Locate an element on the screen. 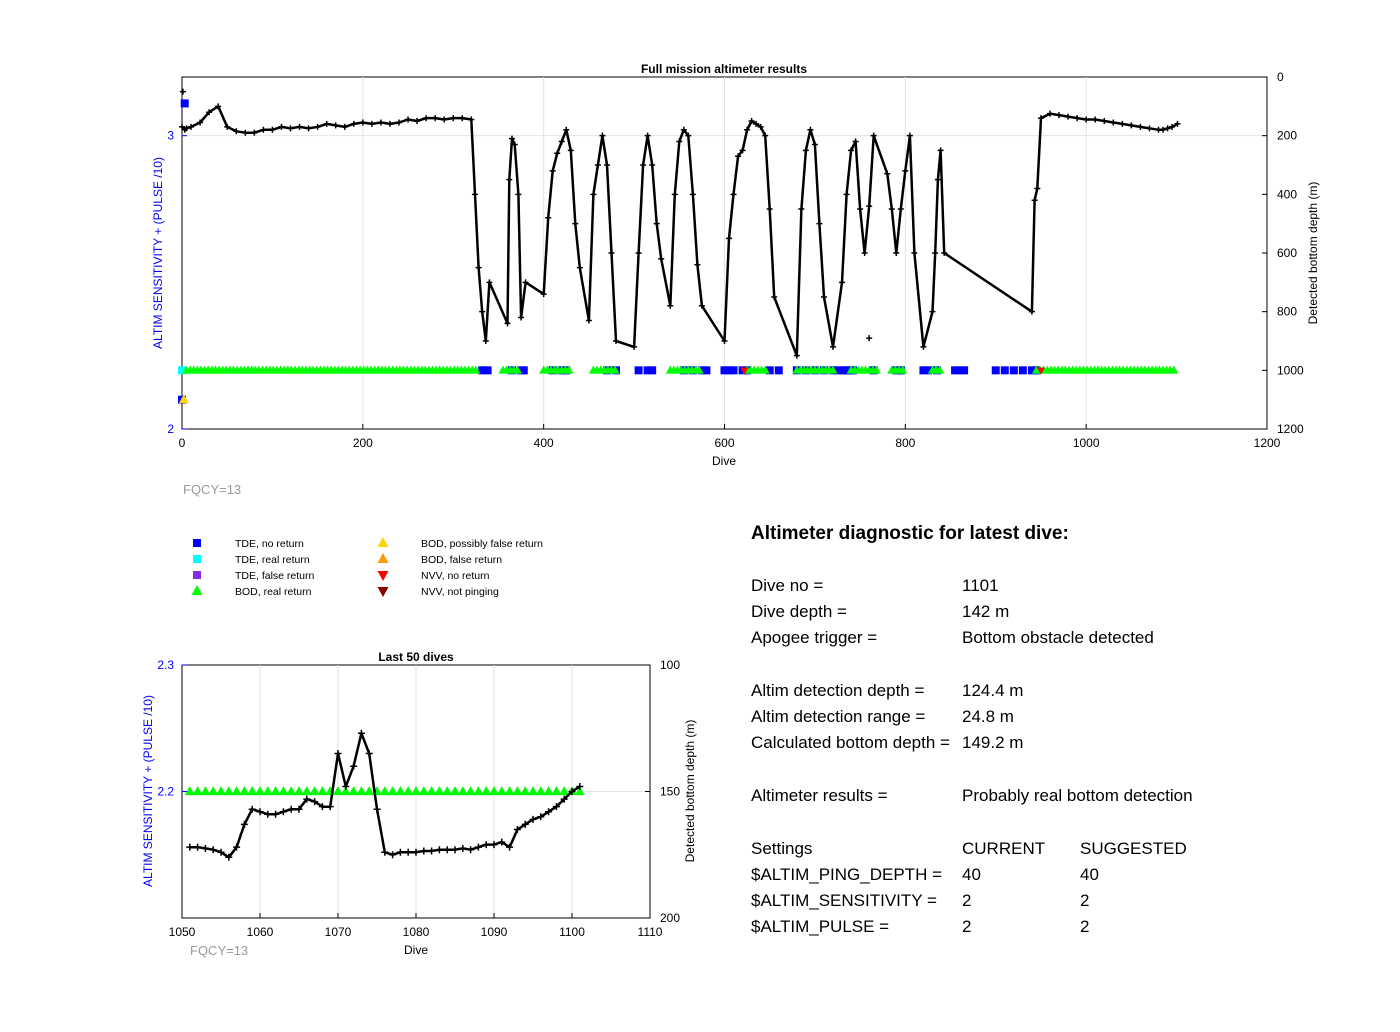  settings-header-label: Settings is located at coordinates (781, 848).